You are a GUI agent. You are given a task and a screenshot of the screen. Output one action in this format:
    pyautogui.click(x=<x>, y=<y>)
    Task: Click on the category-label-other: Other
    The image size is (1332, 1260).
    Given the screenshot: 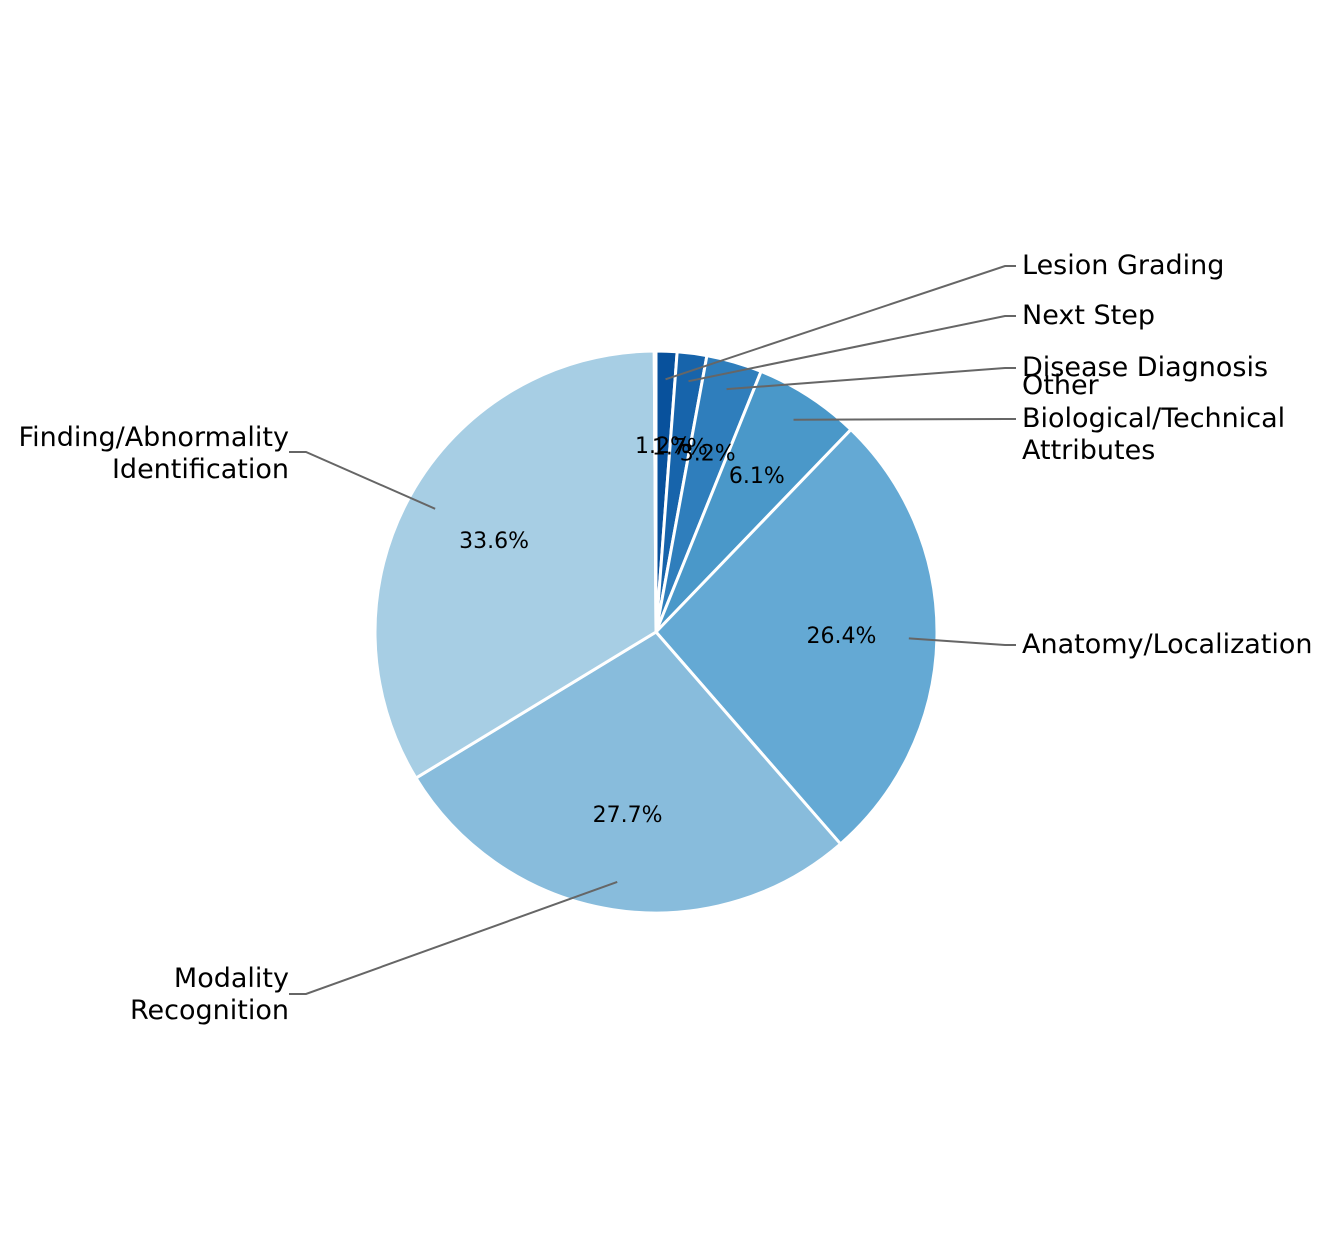 What is the action you would take?
    pyautogui.click(x=1061, y=385)
    